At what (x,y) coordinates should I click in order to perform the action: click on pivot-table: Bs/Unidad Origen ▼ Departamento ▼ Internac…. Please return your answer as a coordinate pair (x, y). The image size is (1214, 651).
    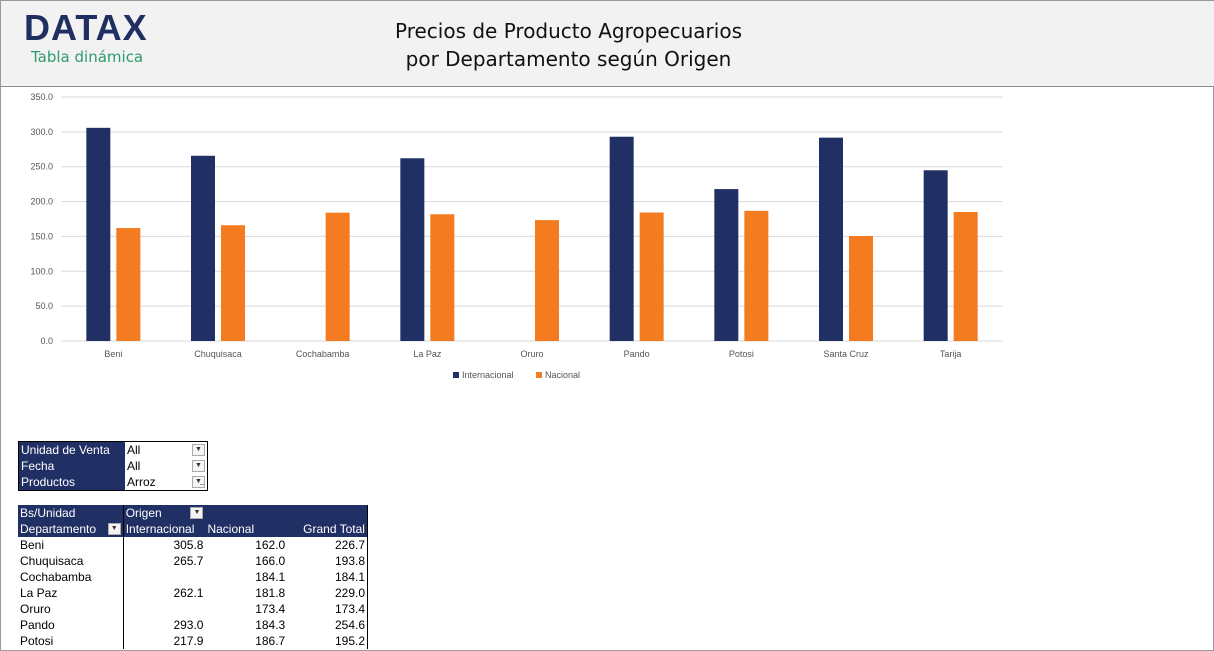
    Looking at the image, I should click on (193, 577).